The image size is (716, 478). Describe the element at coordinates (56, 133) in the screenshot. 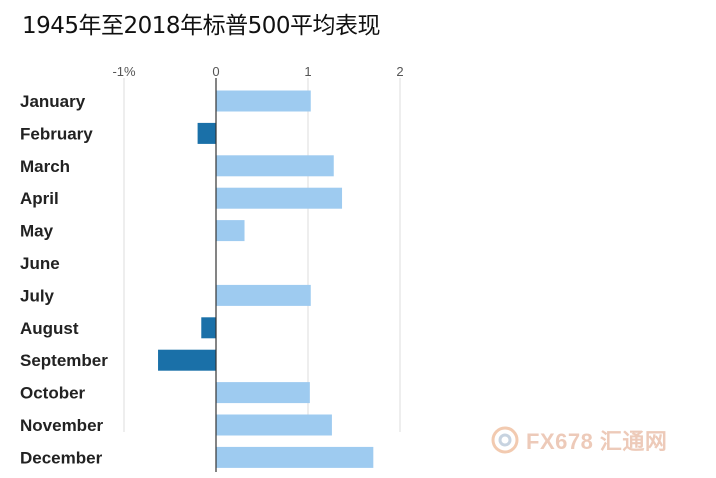

I see `category-label-february: February` at that location.